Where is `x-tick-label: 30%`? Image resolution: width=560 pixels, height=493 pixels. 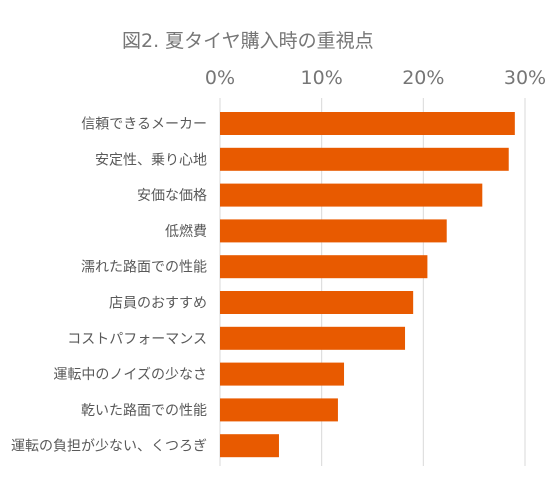
x-tick-label: 30% is located at coordinates (525, 78).